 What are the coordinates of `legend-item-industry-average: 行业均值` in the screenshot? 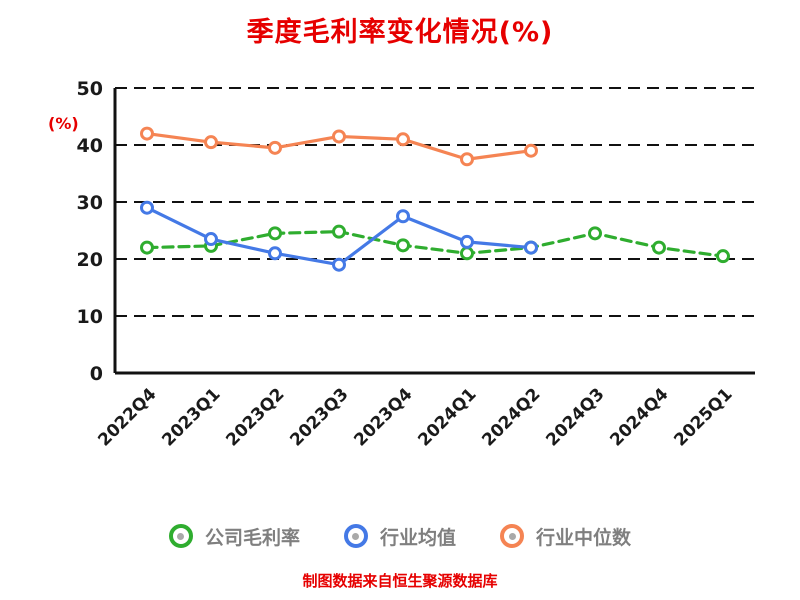 It's located at (399, 536).